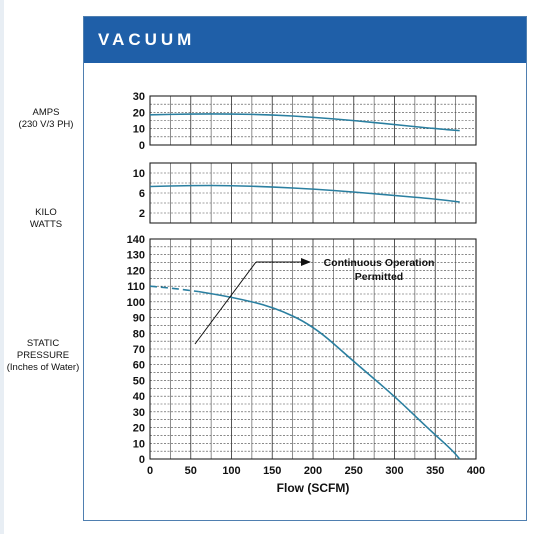  What do you see at coordinates (139, 397) in the screenshot?
I see `pressure-y-tick-label: 40` at bounding box center [139, 397].